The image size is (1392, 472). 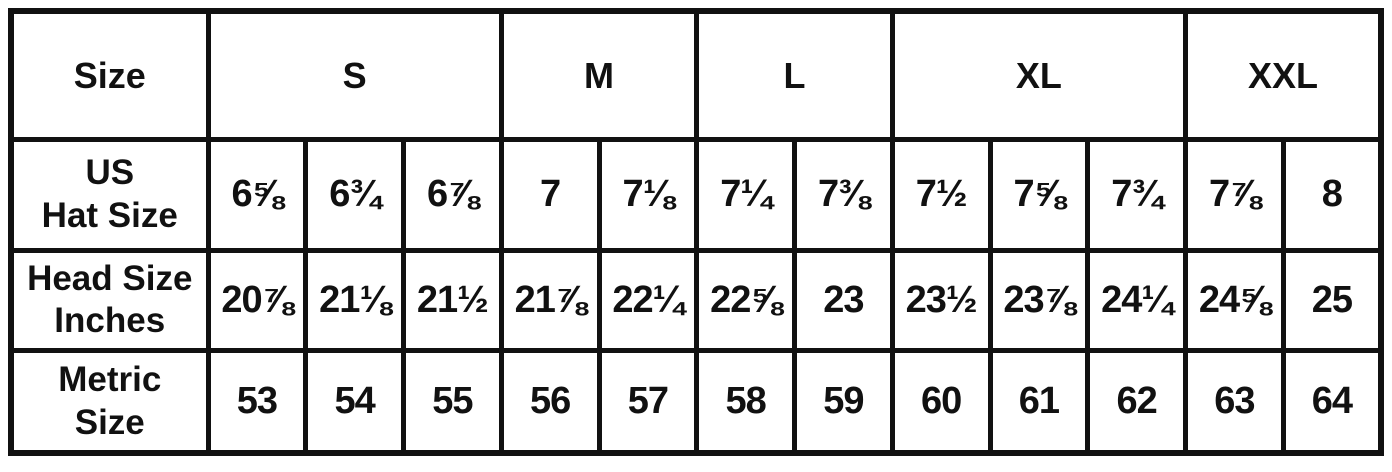 I want to click on metric-size-value: 61, so click(x=1039, y=402).